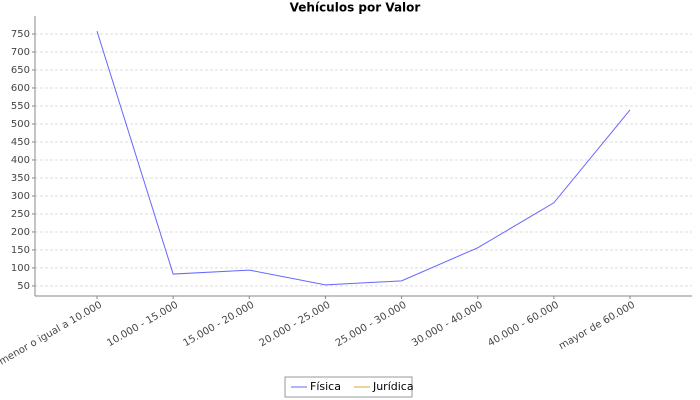 The width and height of the screenshot is (700, 400). I want to click on legend-label: Física, so click(325, 386).